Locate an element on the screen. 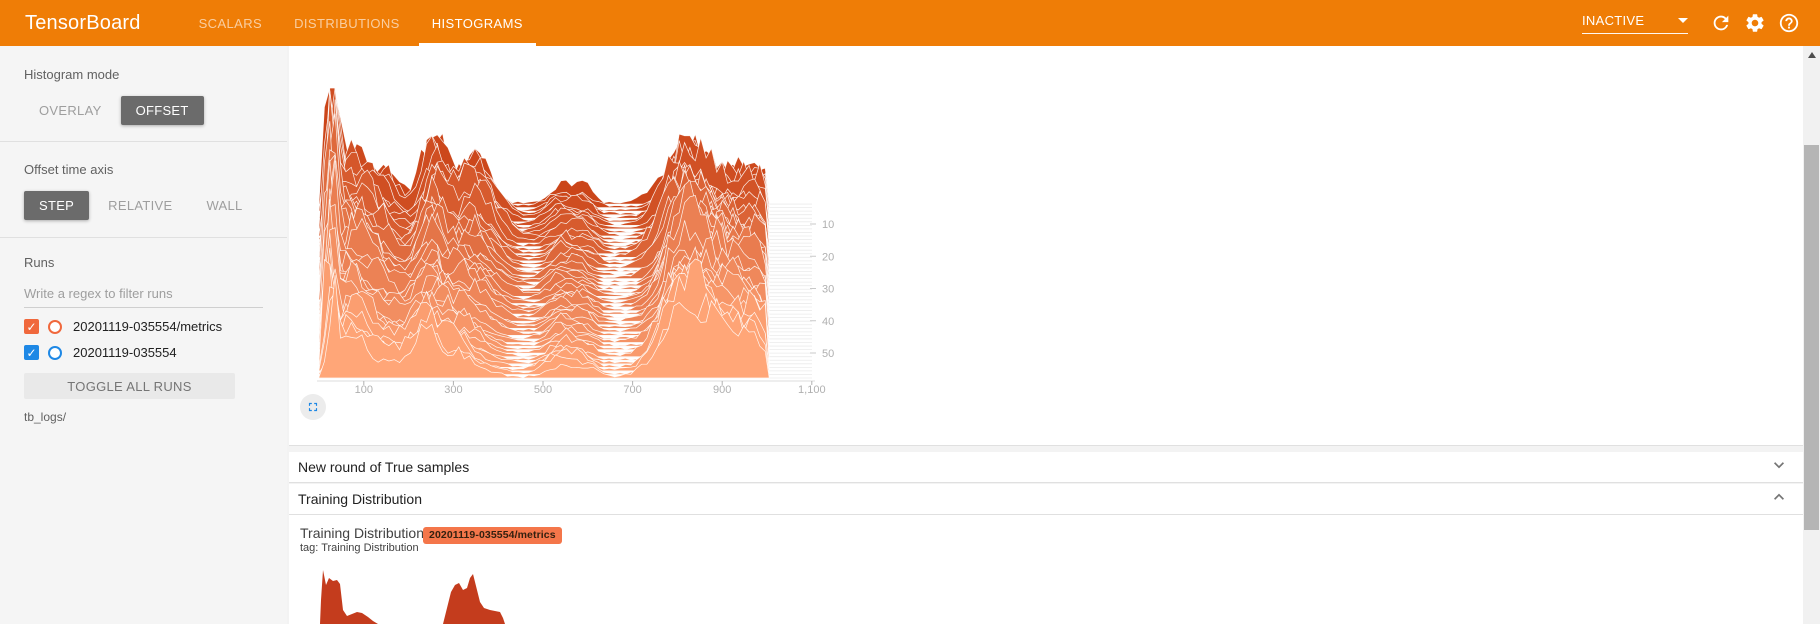 The height and width of the screenshot is (624, 1820). run-name: 20201119-035554/metrics is located at coordinates (148, 326).